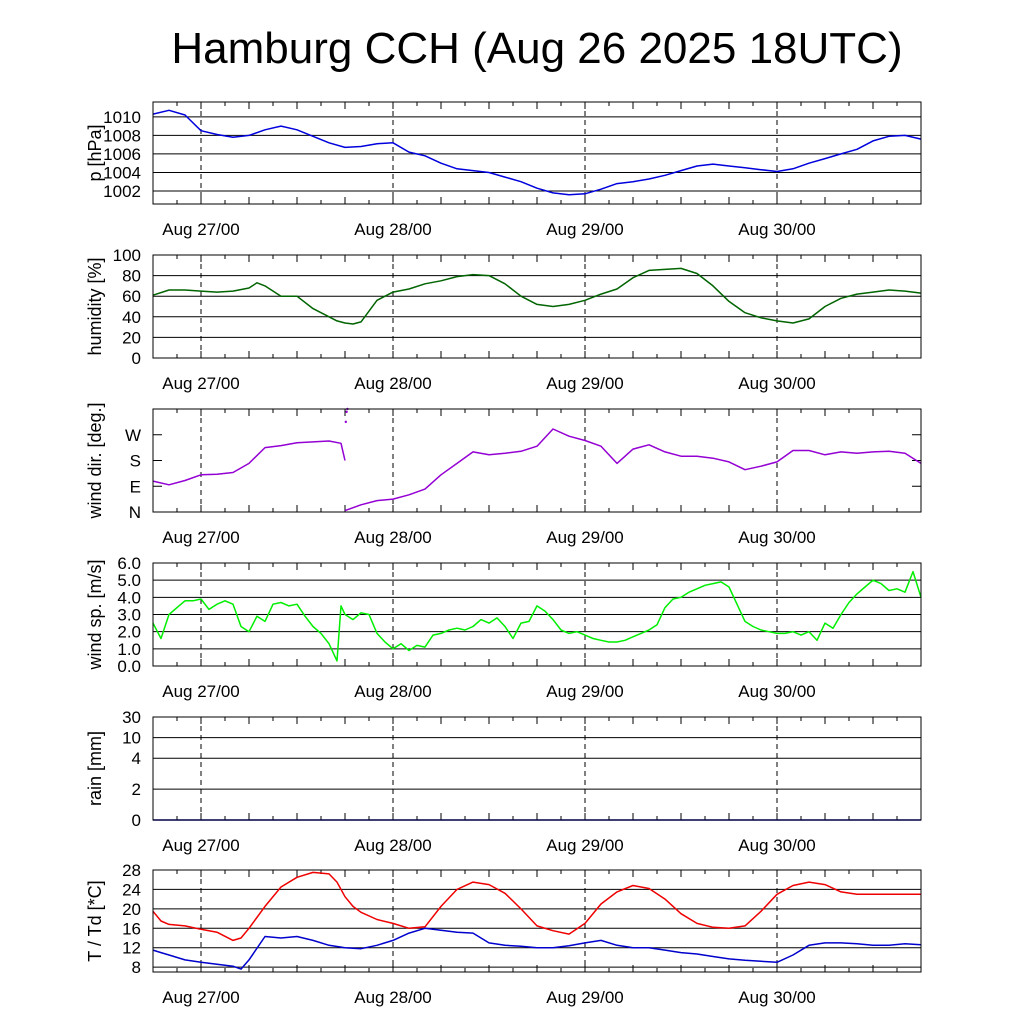  I want to click on y-tick-label: E, so click(135, 486).